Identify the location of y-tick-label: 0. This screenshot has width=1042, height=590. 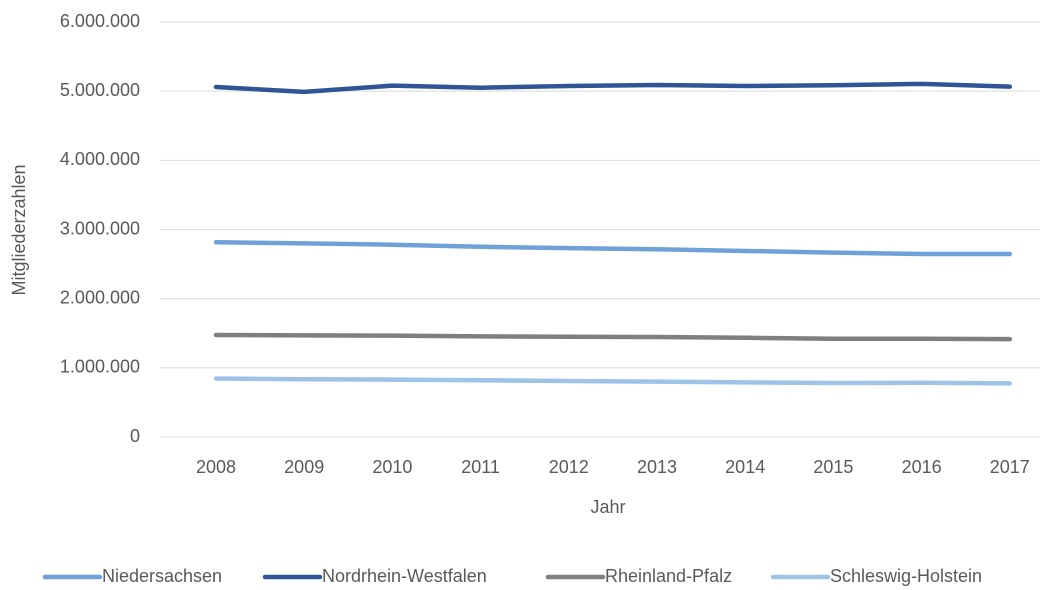
(135, 436).